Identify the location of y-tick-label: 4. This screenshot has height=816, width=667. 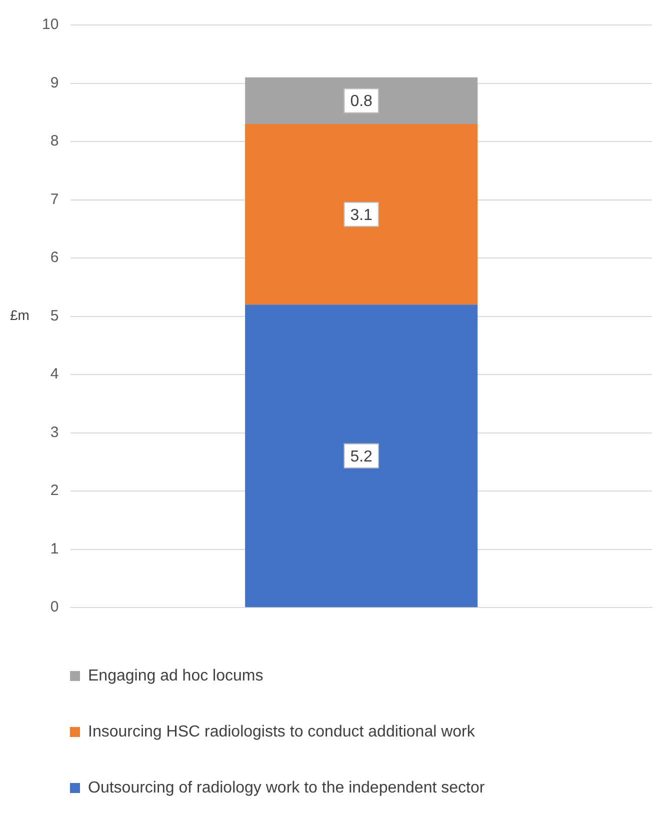
(54, 374).